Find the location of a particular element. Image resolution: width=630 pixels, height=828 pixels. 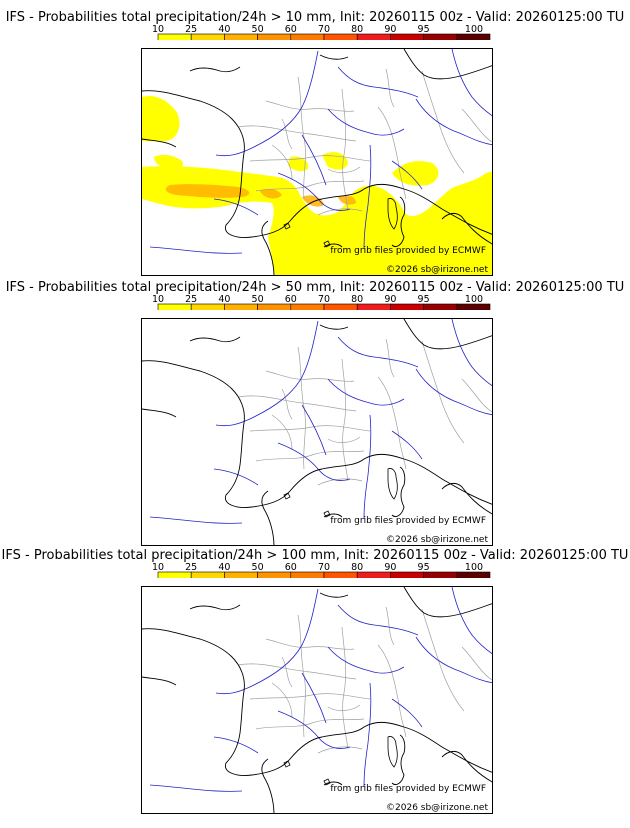

colorbar-swatch is located at coordinates (473, 306).